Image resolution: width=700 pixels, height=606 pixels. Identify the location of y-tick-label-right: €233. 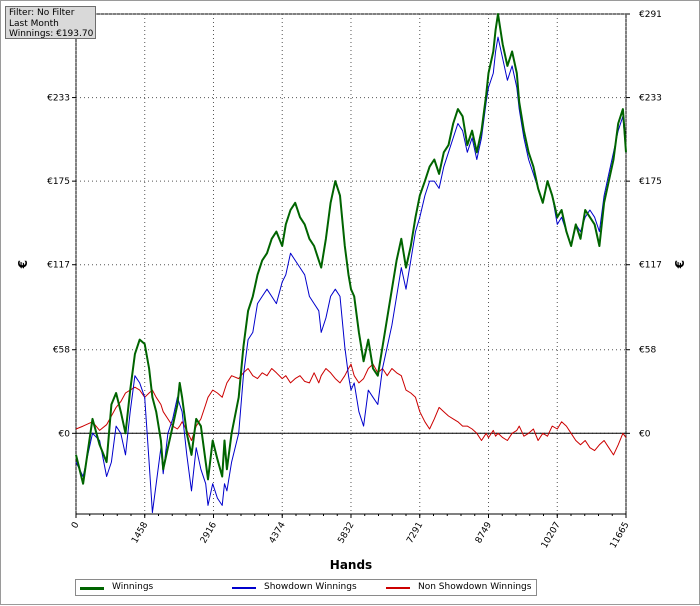
(650, 99).